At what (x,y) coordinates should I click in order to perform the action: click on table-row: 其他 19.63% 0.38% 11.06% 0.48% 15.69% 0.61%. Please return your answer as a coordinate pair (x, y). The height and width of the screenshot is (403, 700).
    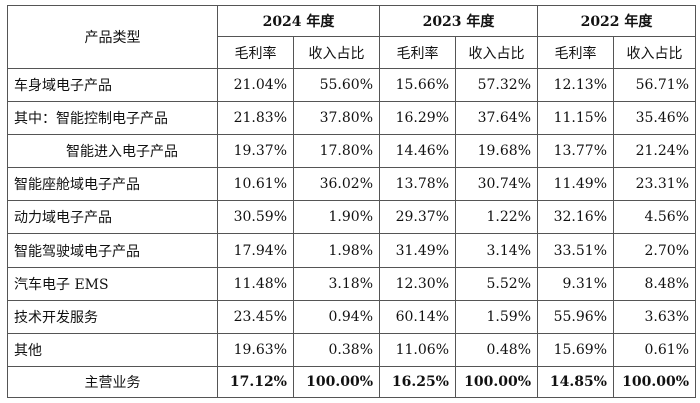
    Looking at the image, I should click on (351, 349).